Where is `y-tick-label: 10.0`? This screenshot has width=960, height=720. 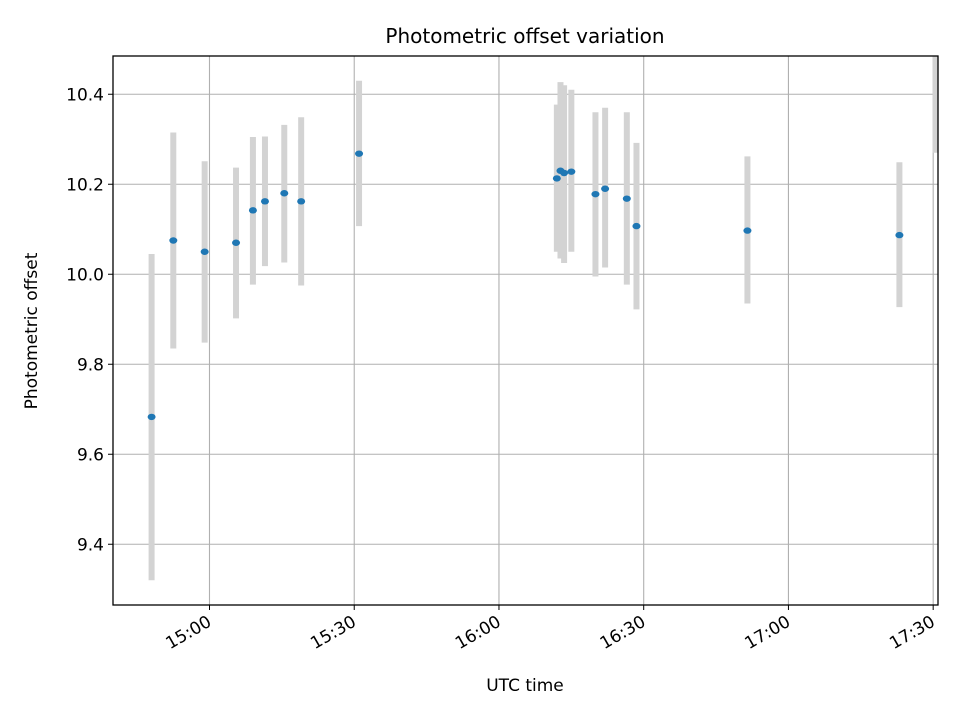 y-tick-label: 10.0 is located at coordinates (85, 275).